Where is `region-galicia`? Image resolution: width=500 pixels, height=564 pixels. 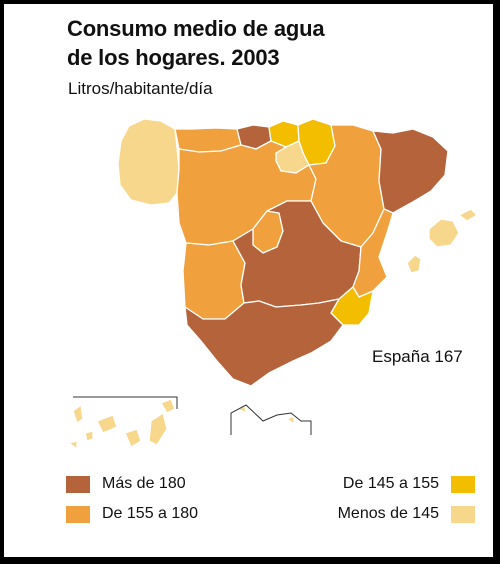 region-galicia is located at coordinates (148, 162).